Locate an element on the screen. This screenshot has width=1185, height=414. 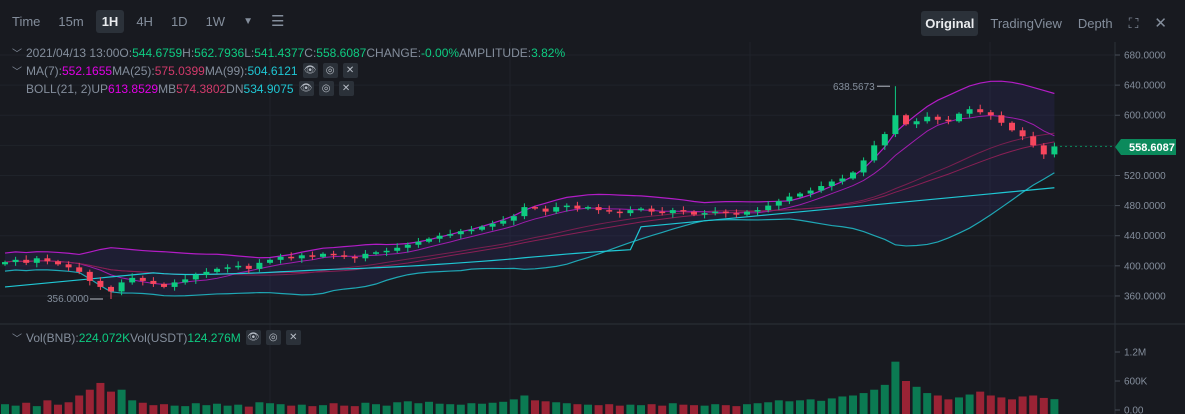
indicator-settings-icon: ☰ is located at coordinates (277, 21).